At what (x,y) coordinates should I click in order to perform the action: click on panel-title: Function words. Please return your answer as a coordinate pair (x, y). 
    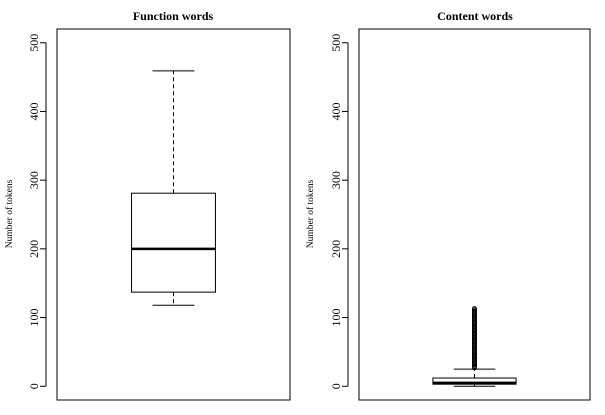
    Looking at the image, I should click on (173, 16).